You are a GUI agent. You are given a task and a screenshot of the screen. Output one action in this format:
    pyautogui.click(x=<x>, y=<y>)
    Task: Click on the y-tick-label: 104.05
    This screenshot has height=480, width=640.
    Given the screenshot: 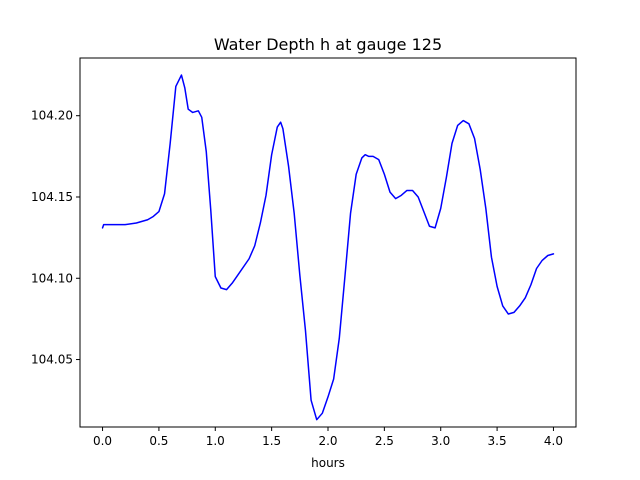 What is the action you would take?
    pyautogui.click(x=52, y=360)
    